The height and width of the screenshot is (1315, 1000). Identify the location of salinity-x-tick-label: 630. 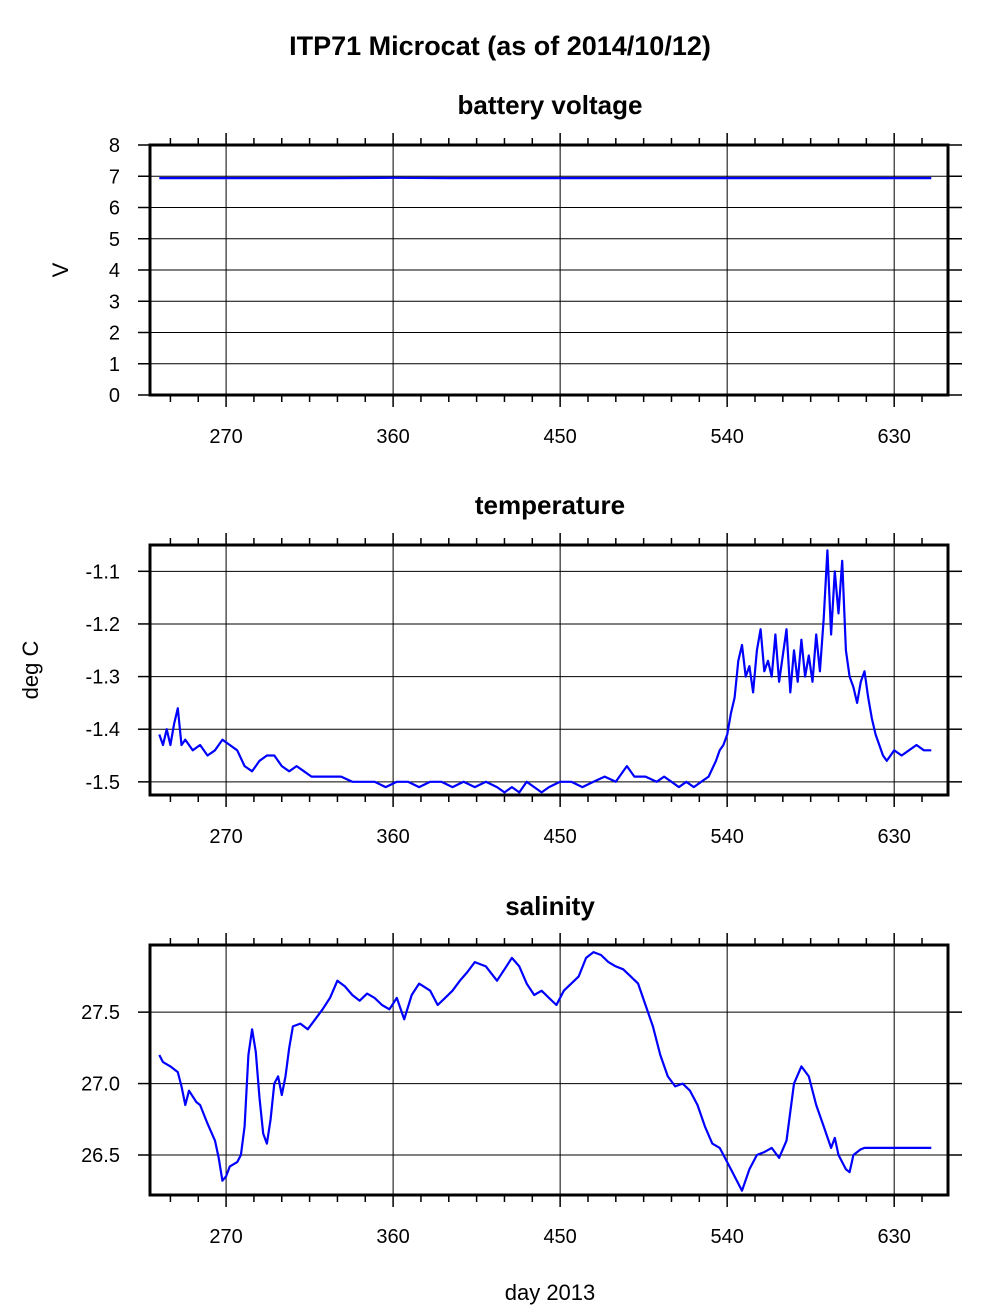
(893, 1237).